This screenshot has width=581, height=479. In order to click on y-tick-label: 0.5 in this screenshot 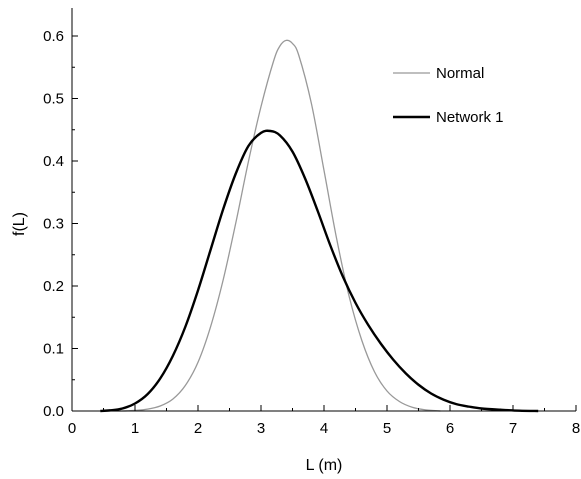, I will do `click(53, 99)`.